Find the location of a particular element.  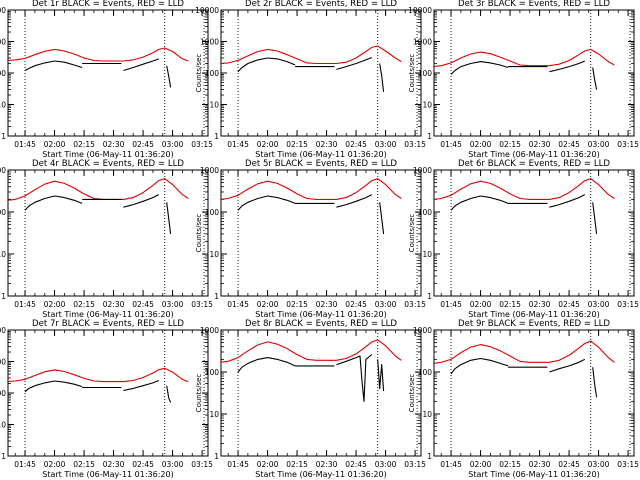

plot-title: Det 9r BLACK = Events, RED = LLD is located at coordinates (534, 324).